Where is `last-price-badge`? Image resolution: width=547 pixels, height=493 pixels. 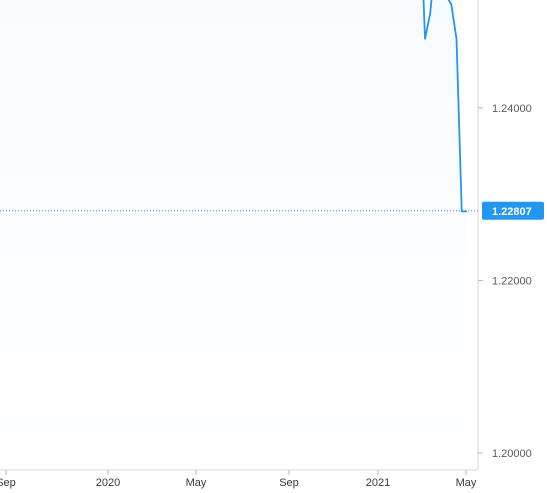 last-price-badge is located at coordinates (513, 210).